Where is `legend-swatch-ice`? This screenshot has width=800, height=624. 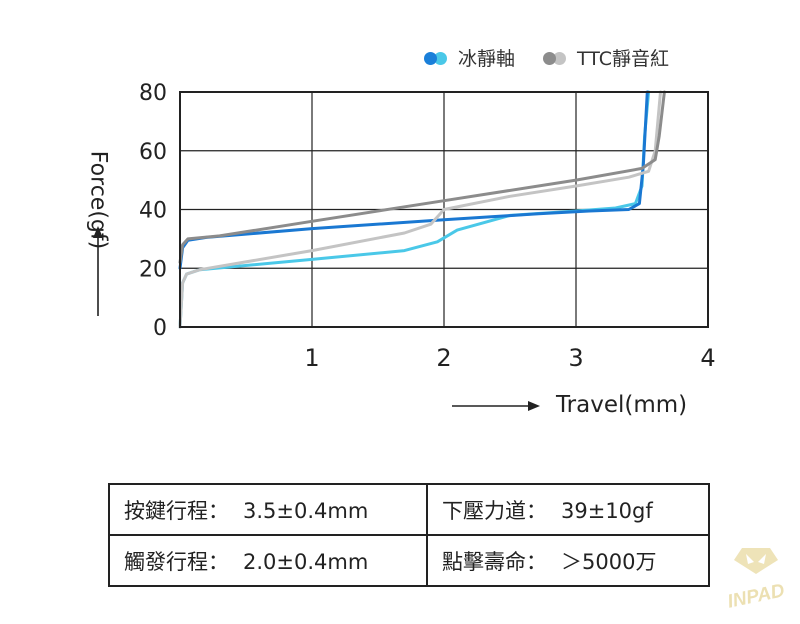 legend-swatch-ice is located at coordinates (439, 58).